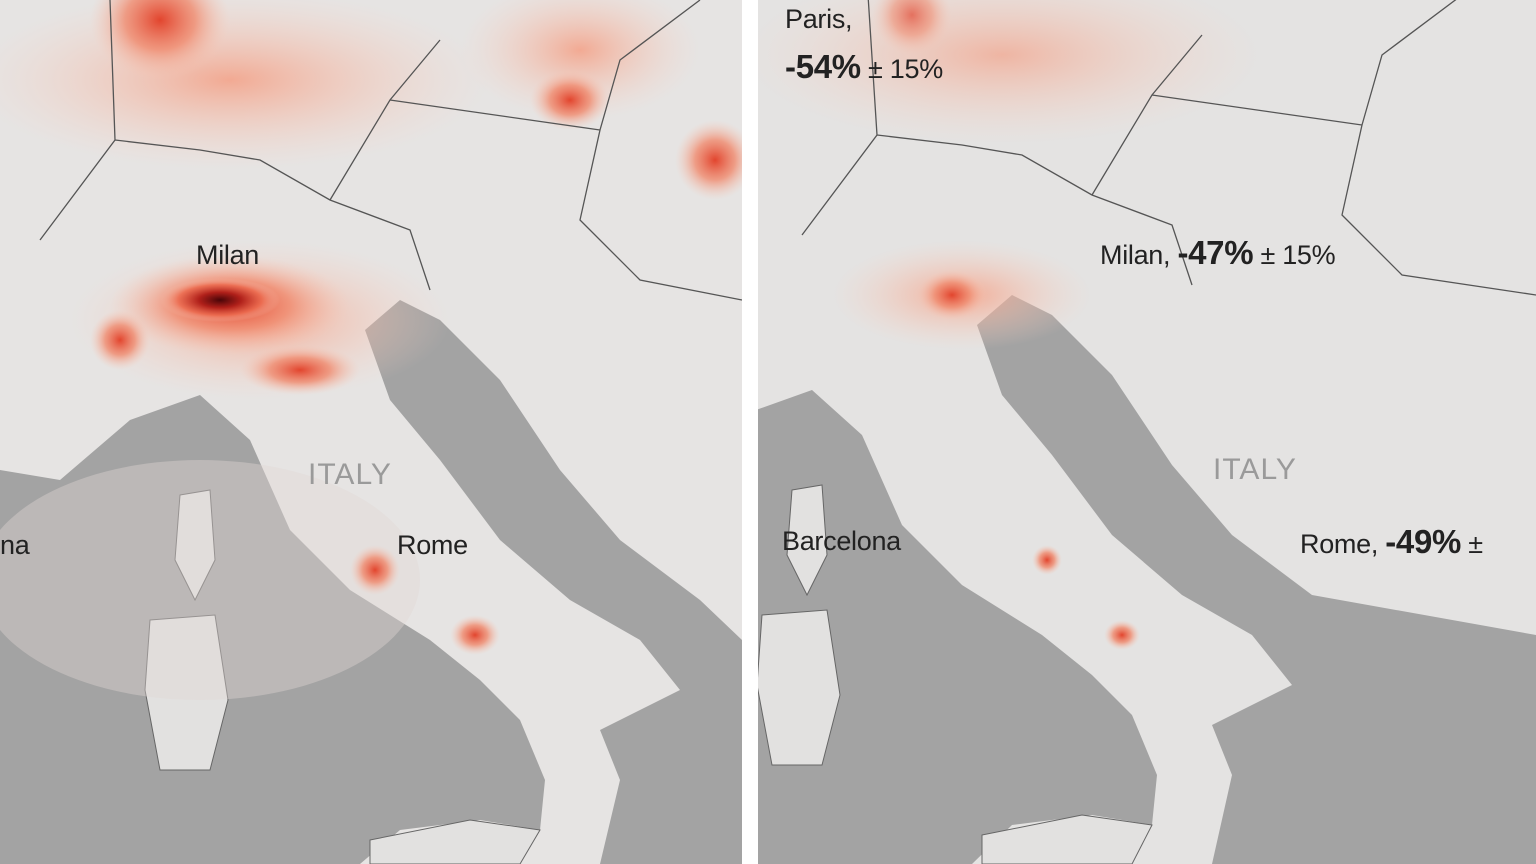 The height and width of the screenshot is (864, 1536). Describe the element at coordinates (1298, 255) in the screenshot. I see `milan-uncertainty: ± 15%` at that location.